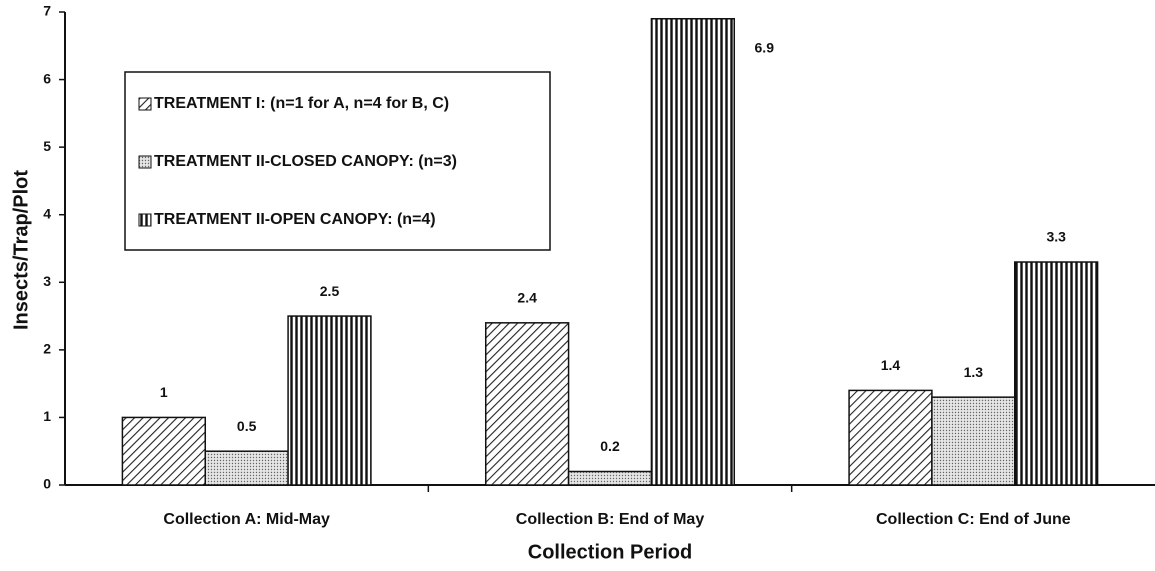 This screenshot has width=1155, height=571. What do you see at coordinates (247, 426) in the screenshot?
I see `data-label: 0.5` at bounding box center [247, 426].